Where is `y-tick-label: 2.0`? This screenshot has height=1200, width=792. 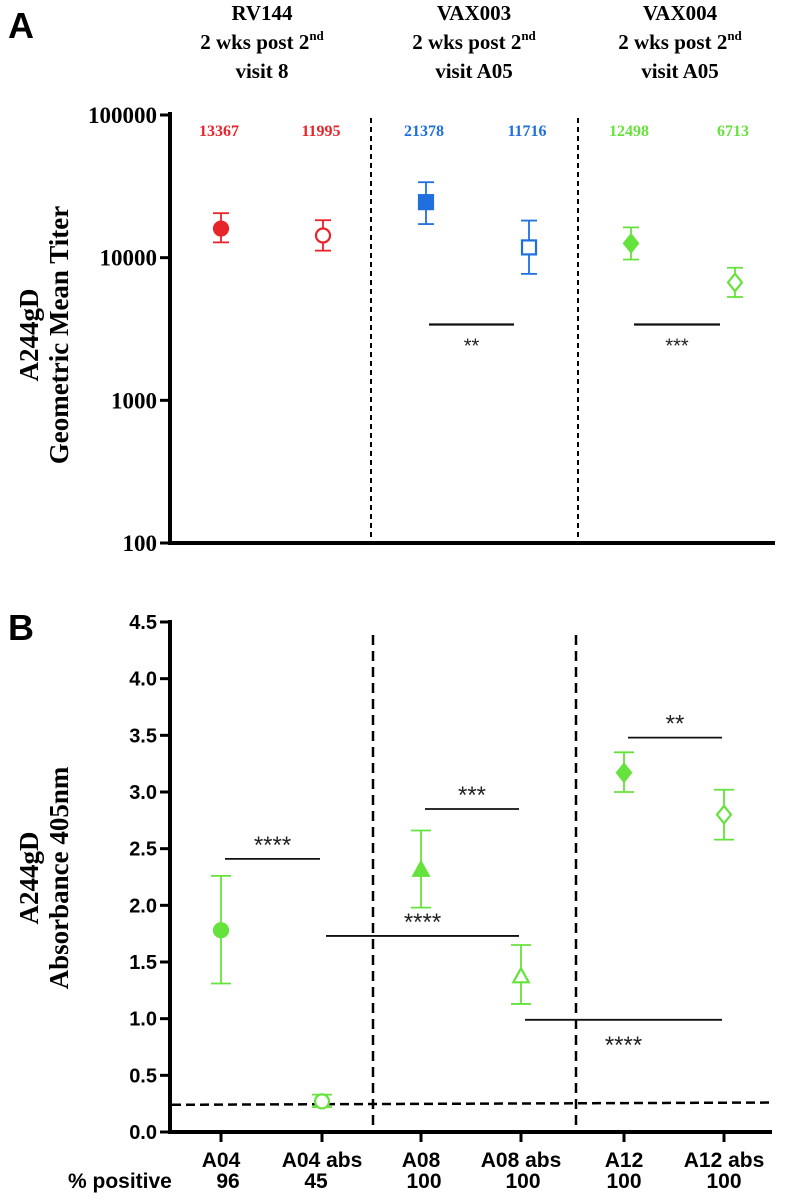
y-tick-label: 2.0 is located at coordinates (143, 906).